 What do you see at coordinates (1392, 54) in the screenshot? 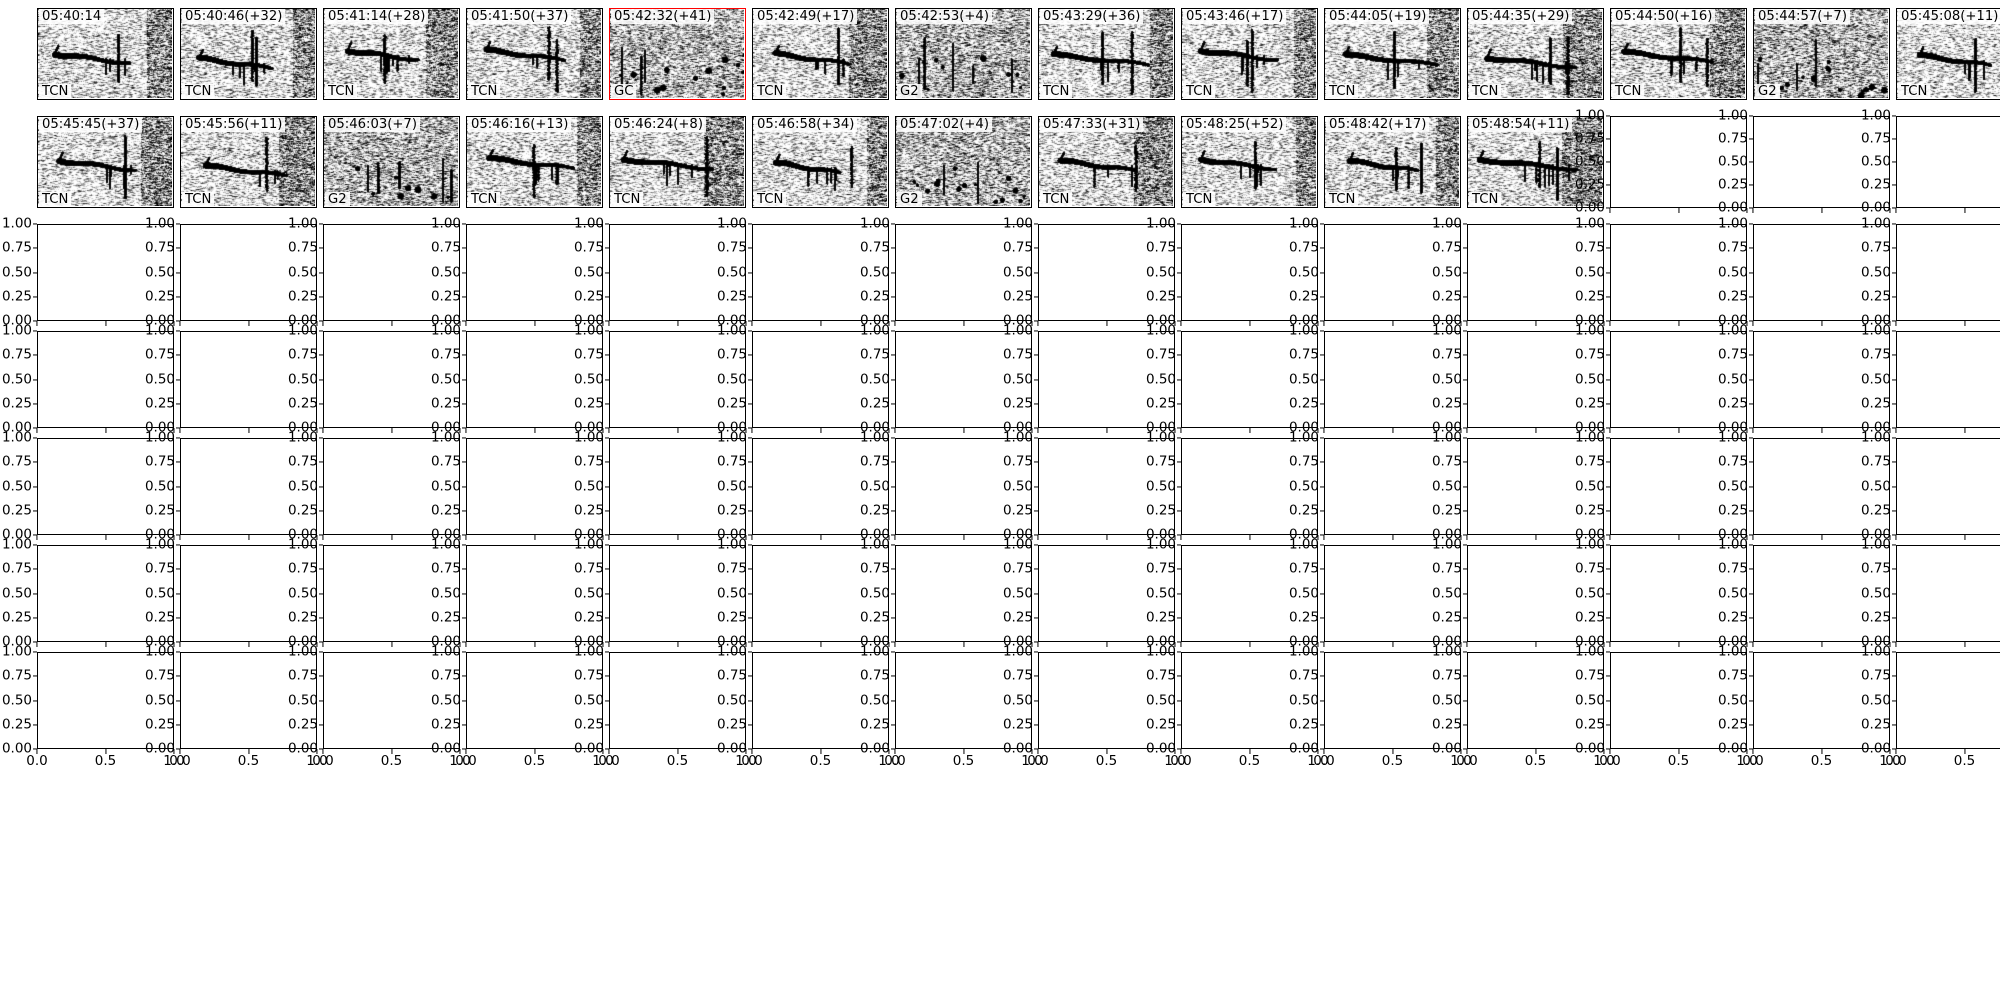
I see `spectrogram-panel: 05:44:05(+19) TCN` at bounding box center [1392, 54].